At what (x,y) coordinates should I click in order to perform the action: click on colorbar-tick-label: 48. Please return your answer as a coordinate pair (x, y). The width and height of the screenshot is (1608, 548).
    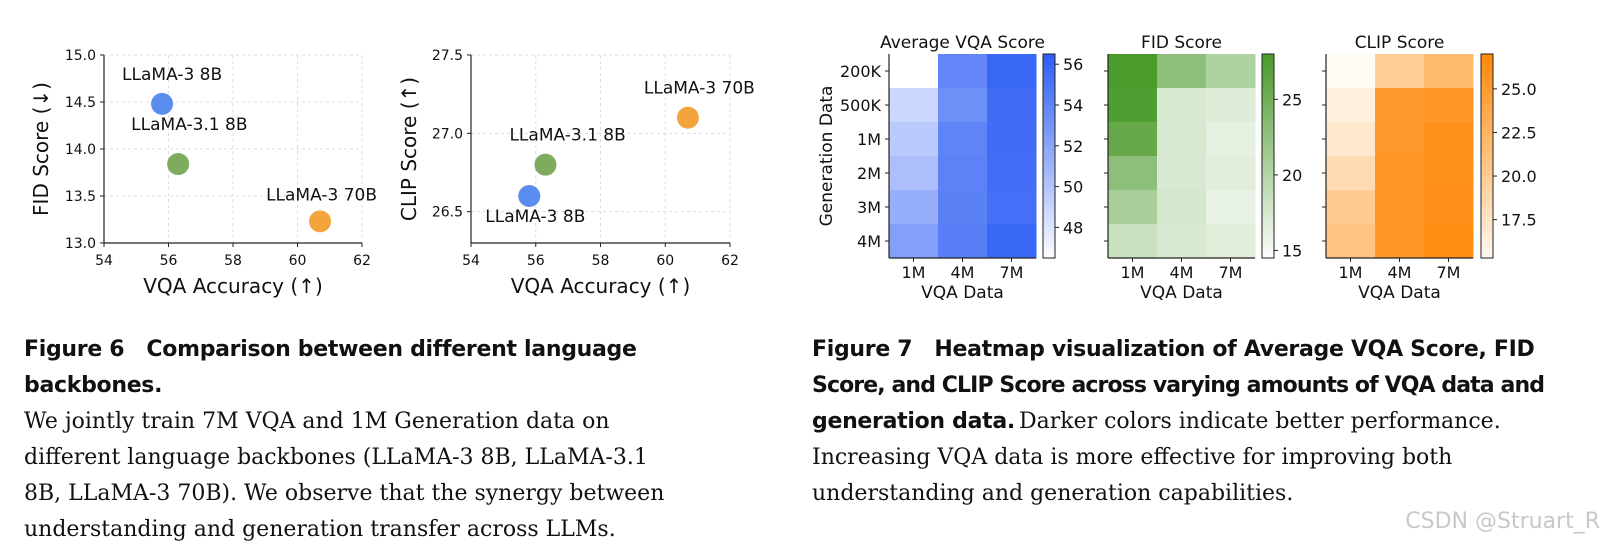
    Looking at the image, I should click on (1073, 227).